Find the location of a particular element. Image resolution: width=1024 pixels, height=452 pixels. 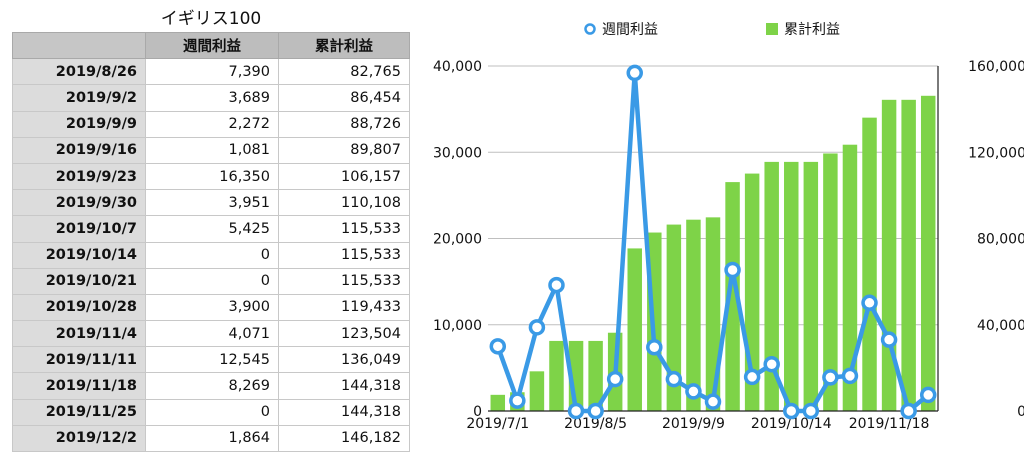

header-weekly: 週間利益 is located at coordinates (212, 45).